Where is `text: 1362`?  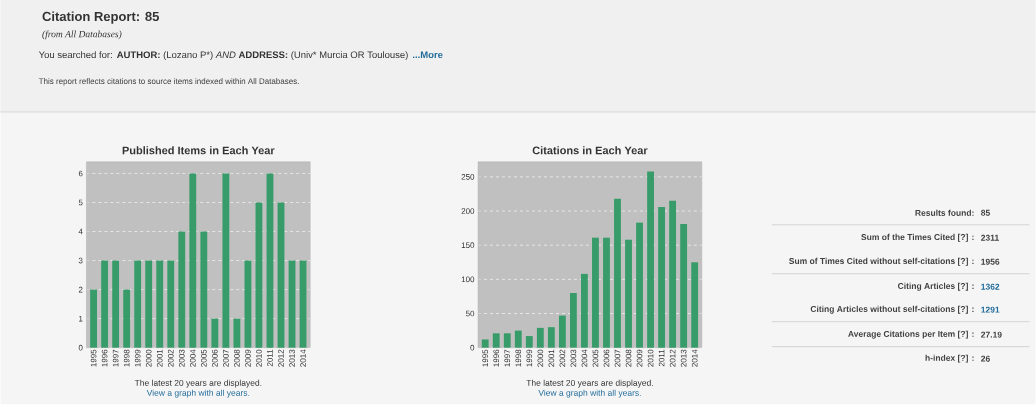 text: 1362 is located at coordinates (990, 286).